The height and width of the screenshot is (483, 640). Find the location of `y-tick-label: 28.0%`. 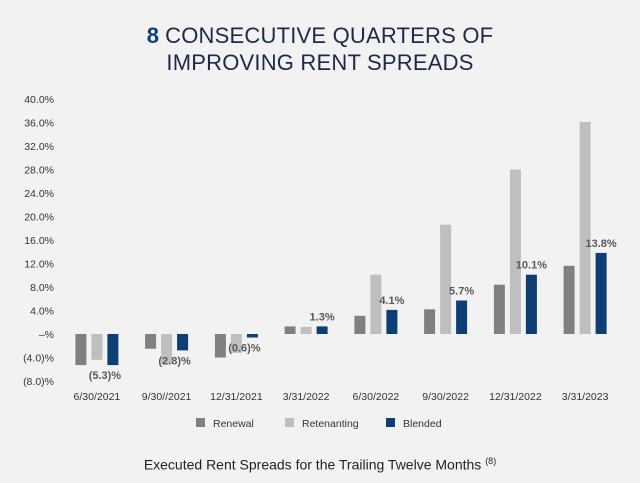

y-tick-label: 28.0% is located at coordinates (39, 171).